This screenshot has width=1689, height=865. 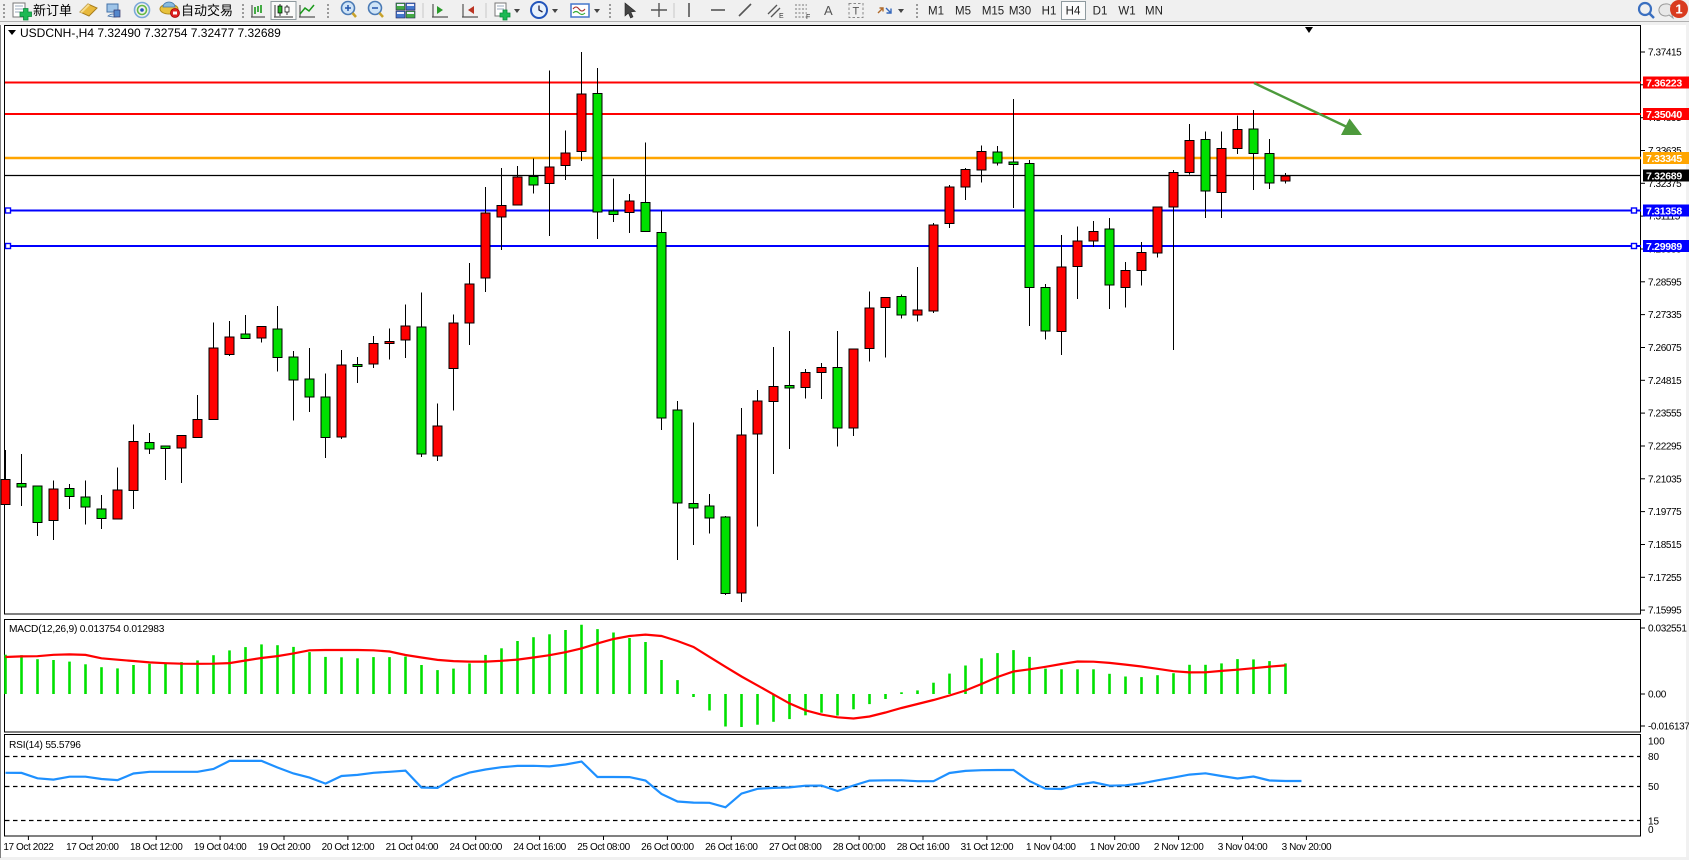 I want to click on svg-text: 31 Oct 12:00, so click(x=987, y=847).